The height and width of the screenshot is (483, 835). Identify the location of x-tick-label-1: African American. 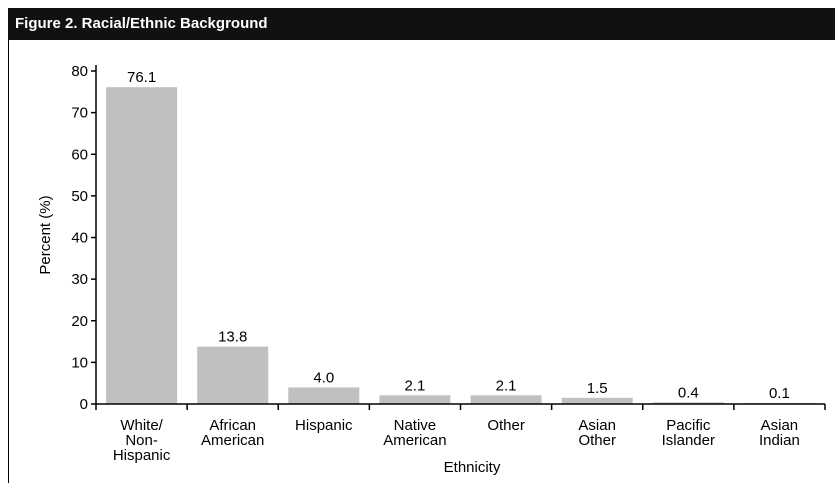
(232, 433).